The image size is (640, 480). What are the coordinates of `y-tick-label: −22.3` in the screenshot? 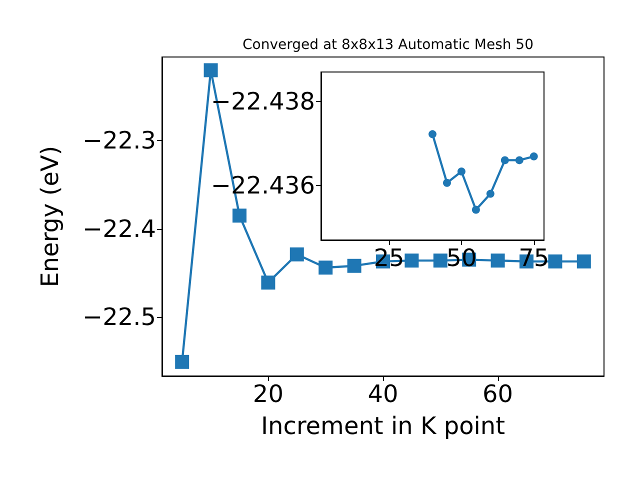 It's located at (119, 140).